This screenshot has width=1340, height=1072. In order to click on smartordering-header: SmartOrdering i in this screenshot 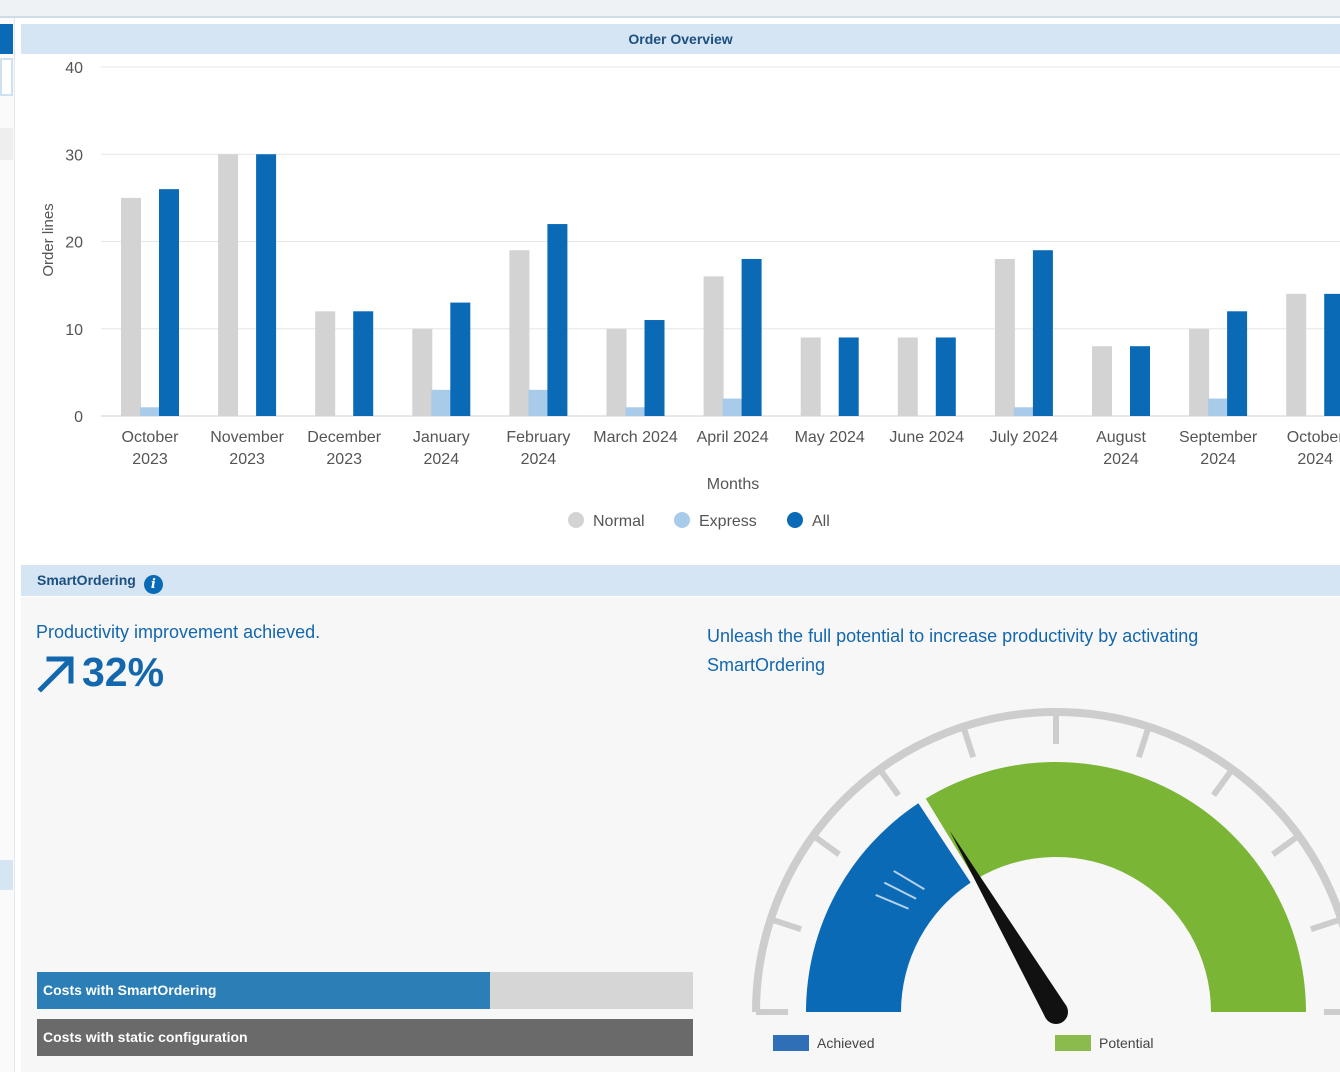, I will do `click(680, 580)`.